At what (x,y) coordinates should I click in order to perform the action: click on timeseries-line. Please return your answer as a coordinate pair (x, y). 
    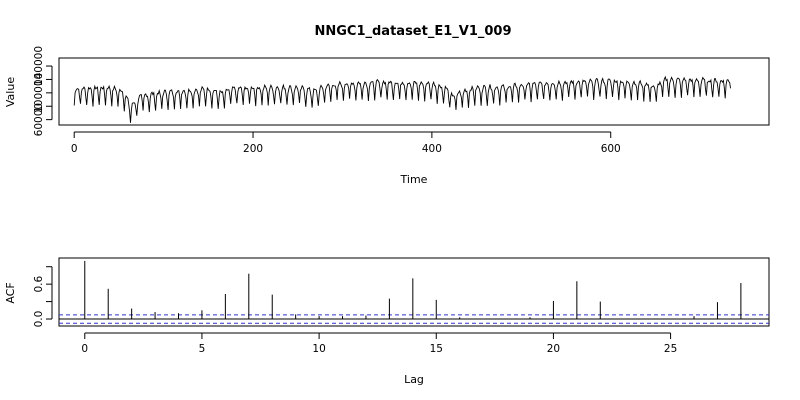
    Looking at the image, I should click on (402, 99).